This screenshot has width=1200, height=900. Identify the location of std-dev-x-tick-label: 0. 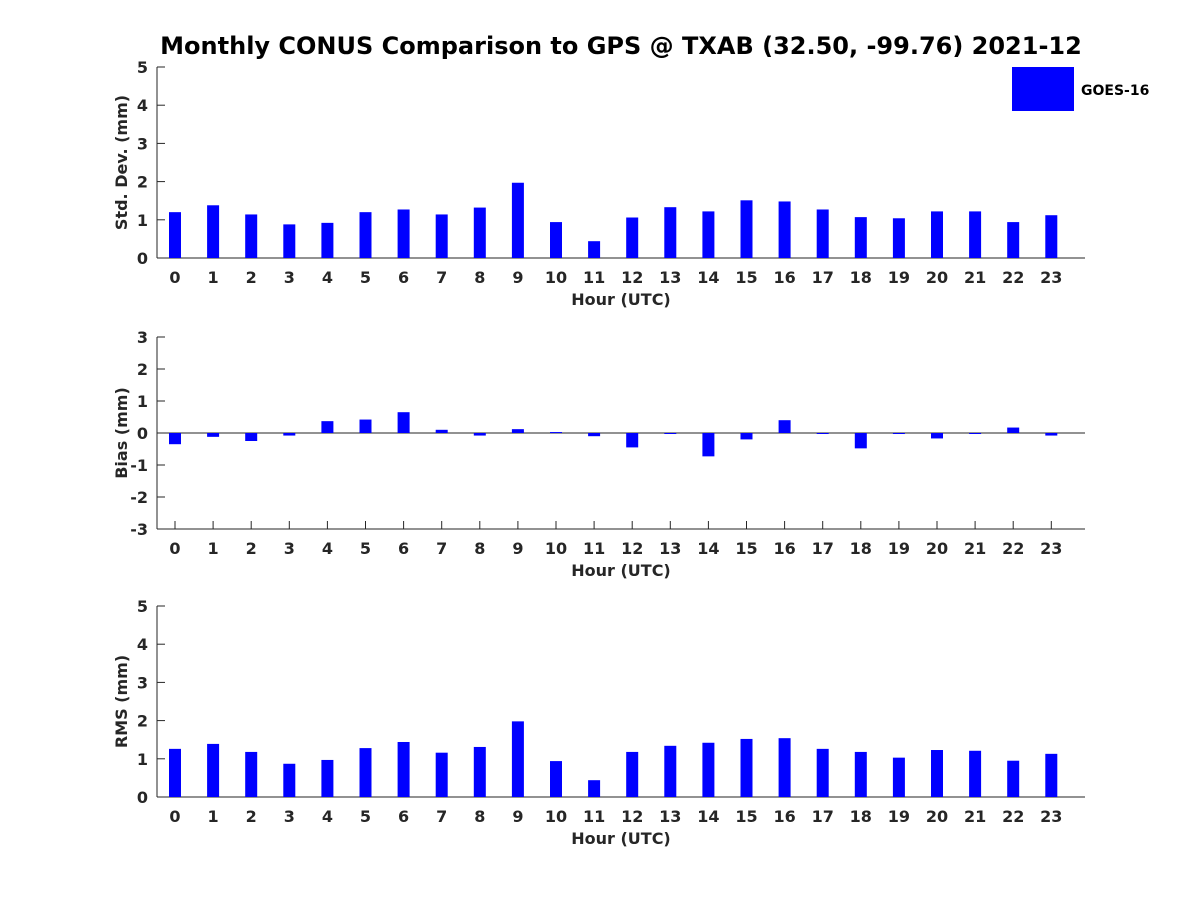
(174, 277).